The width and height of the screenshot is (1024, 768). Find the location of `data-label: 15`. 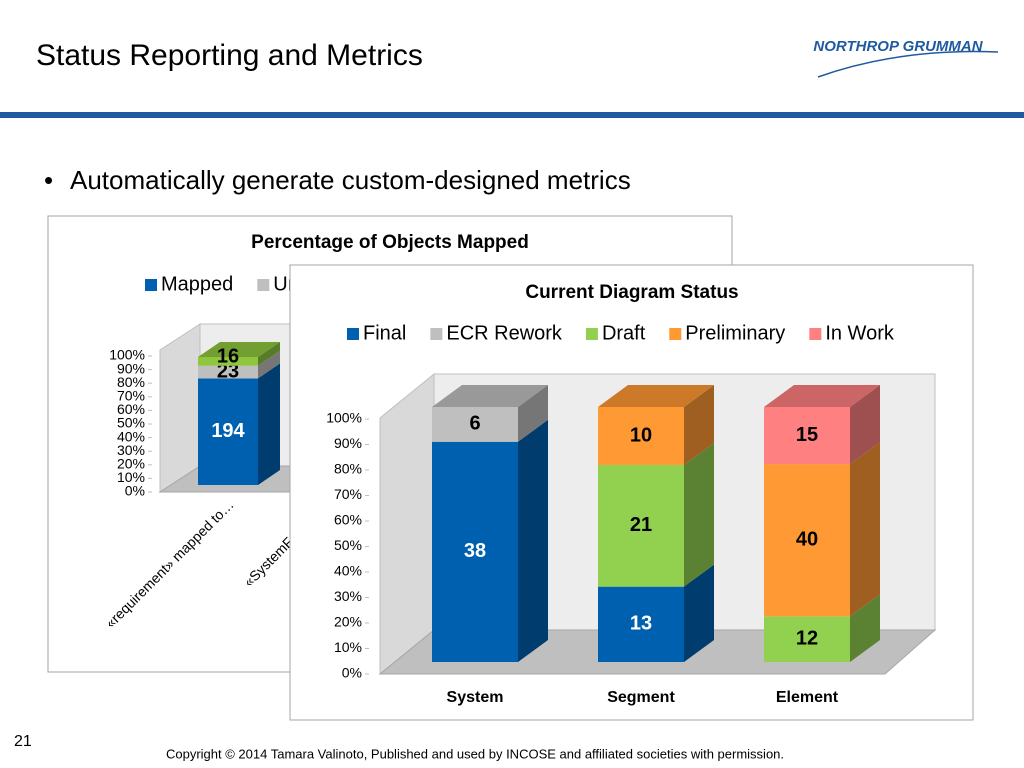

data-label: 15 is located at coordinates (807, 435).